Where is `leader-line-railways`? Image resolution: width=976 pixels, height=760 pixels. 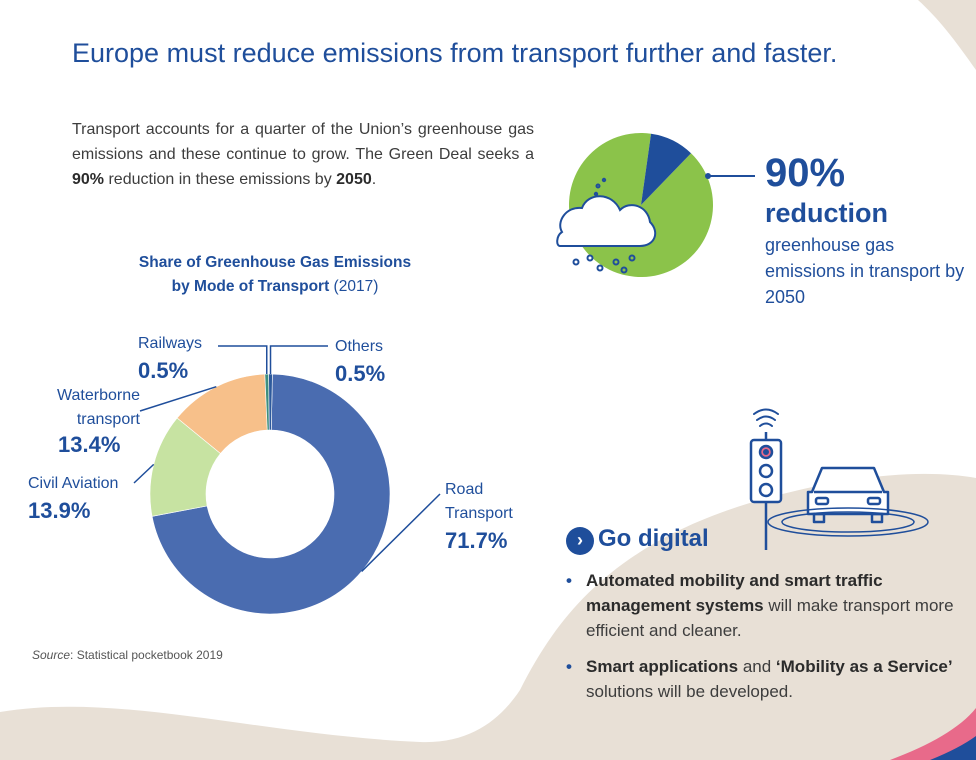 leader-line-railways is located at coordinates (243, 360).